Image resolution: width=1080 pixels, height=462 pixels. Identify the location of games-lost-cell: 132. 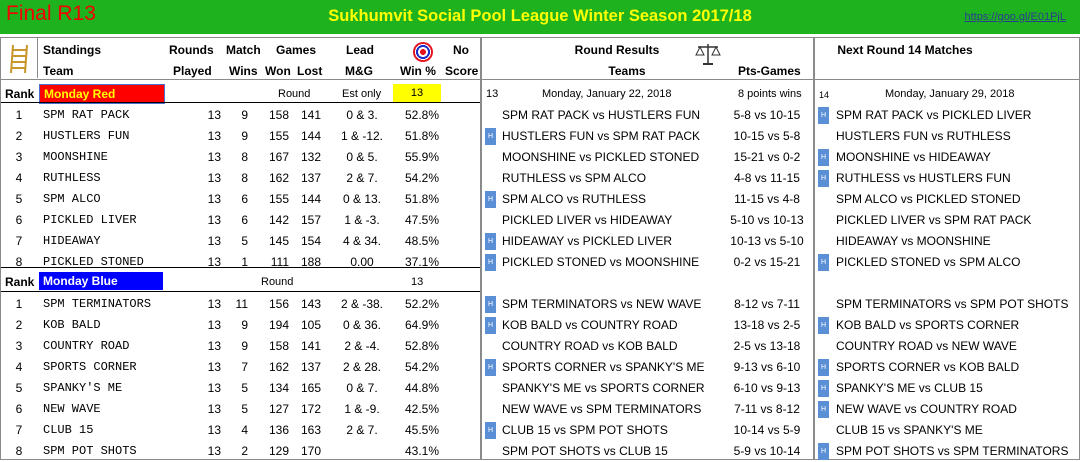
(310, 157).